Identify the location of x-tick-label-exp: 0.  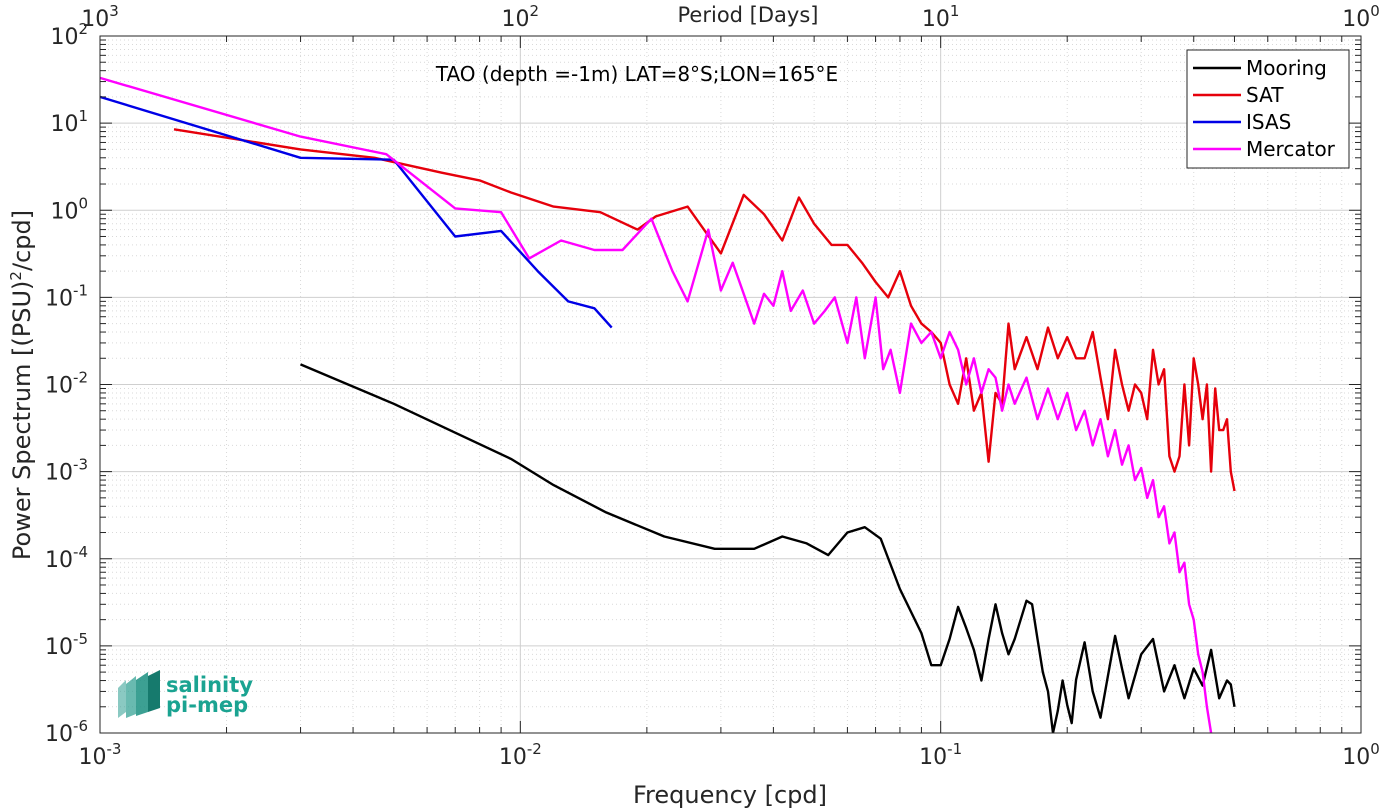
(1375, 749).